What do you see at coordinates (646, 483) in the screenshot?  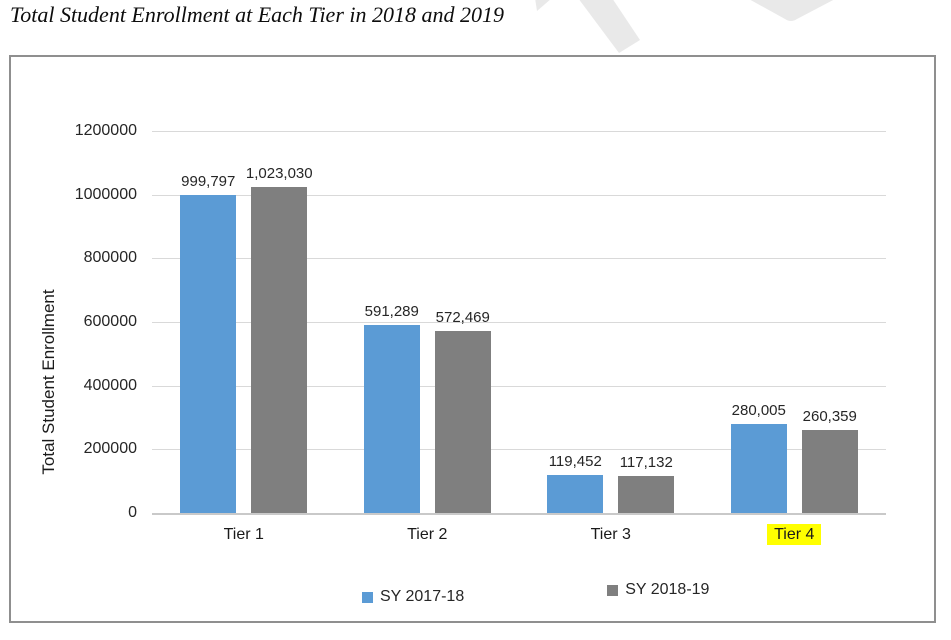 I see `bar-sy-2018-19-tier-3: 117,132` at bounding box center [646, 483].